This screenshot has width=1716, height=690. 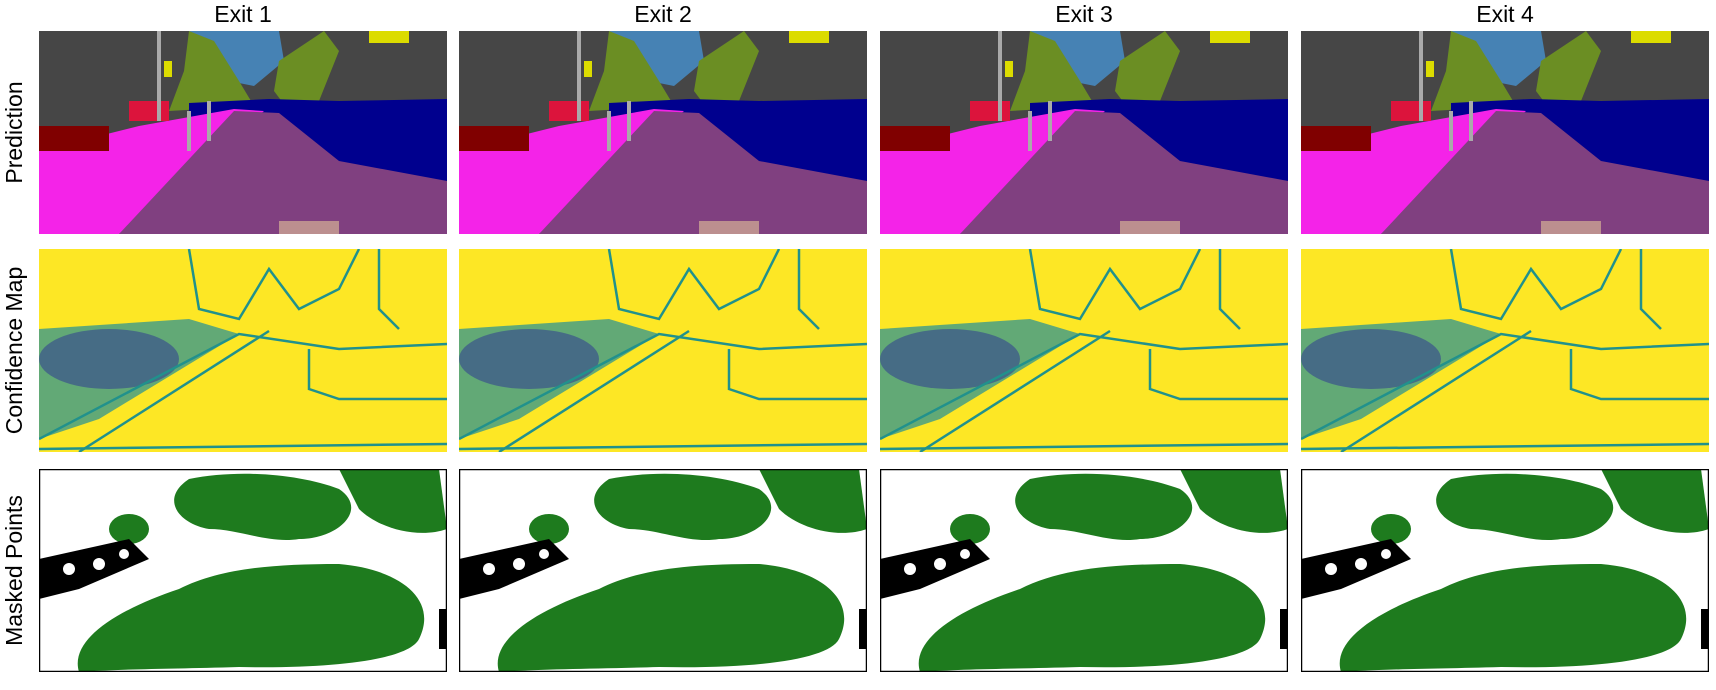 I want to click on column-title: Exit 4, so click(x=1505, y=14).